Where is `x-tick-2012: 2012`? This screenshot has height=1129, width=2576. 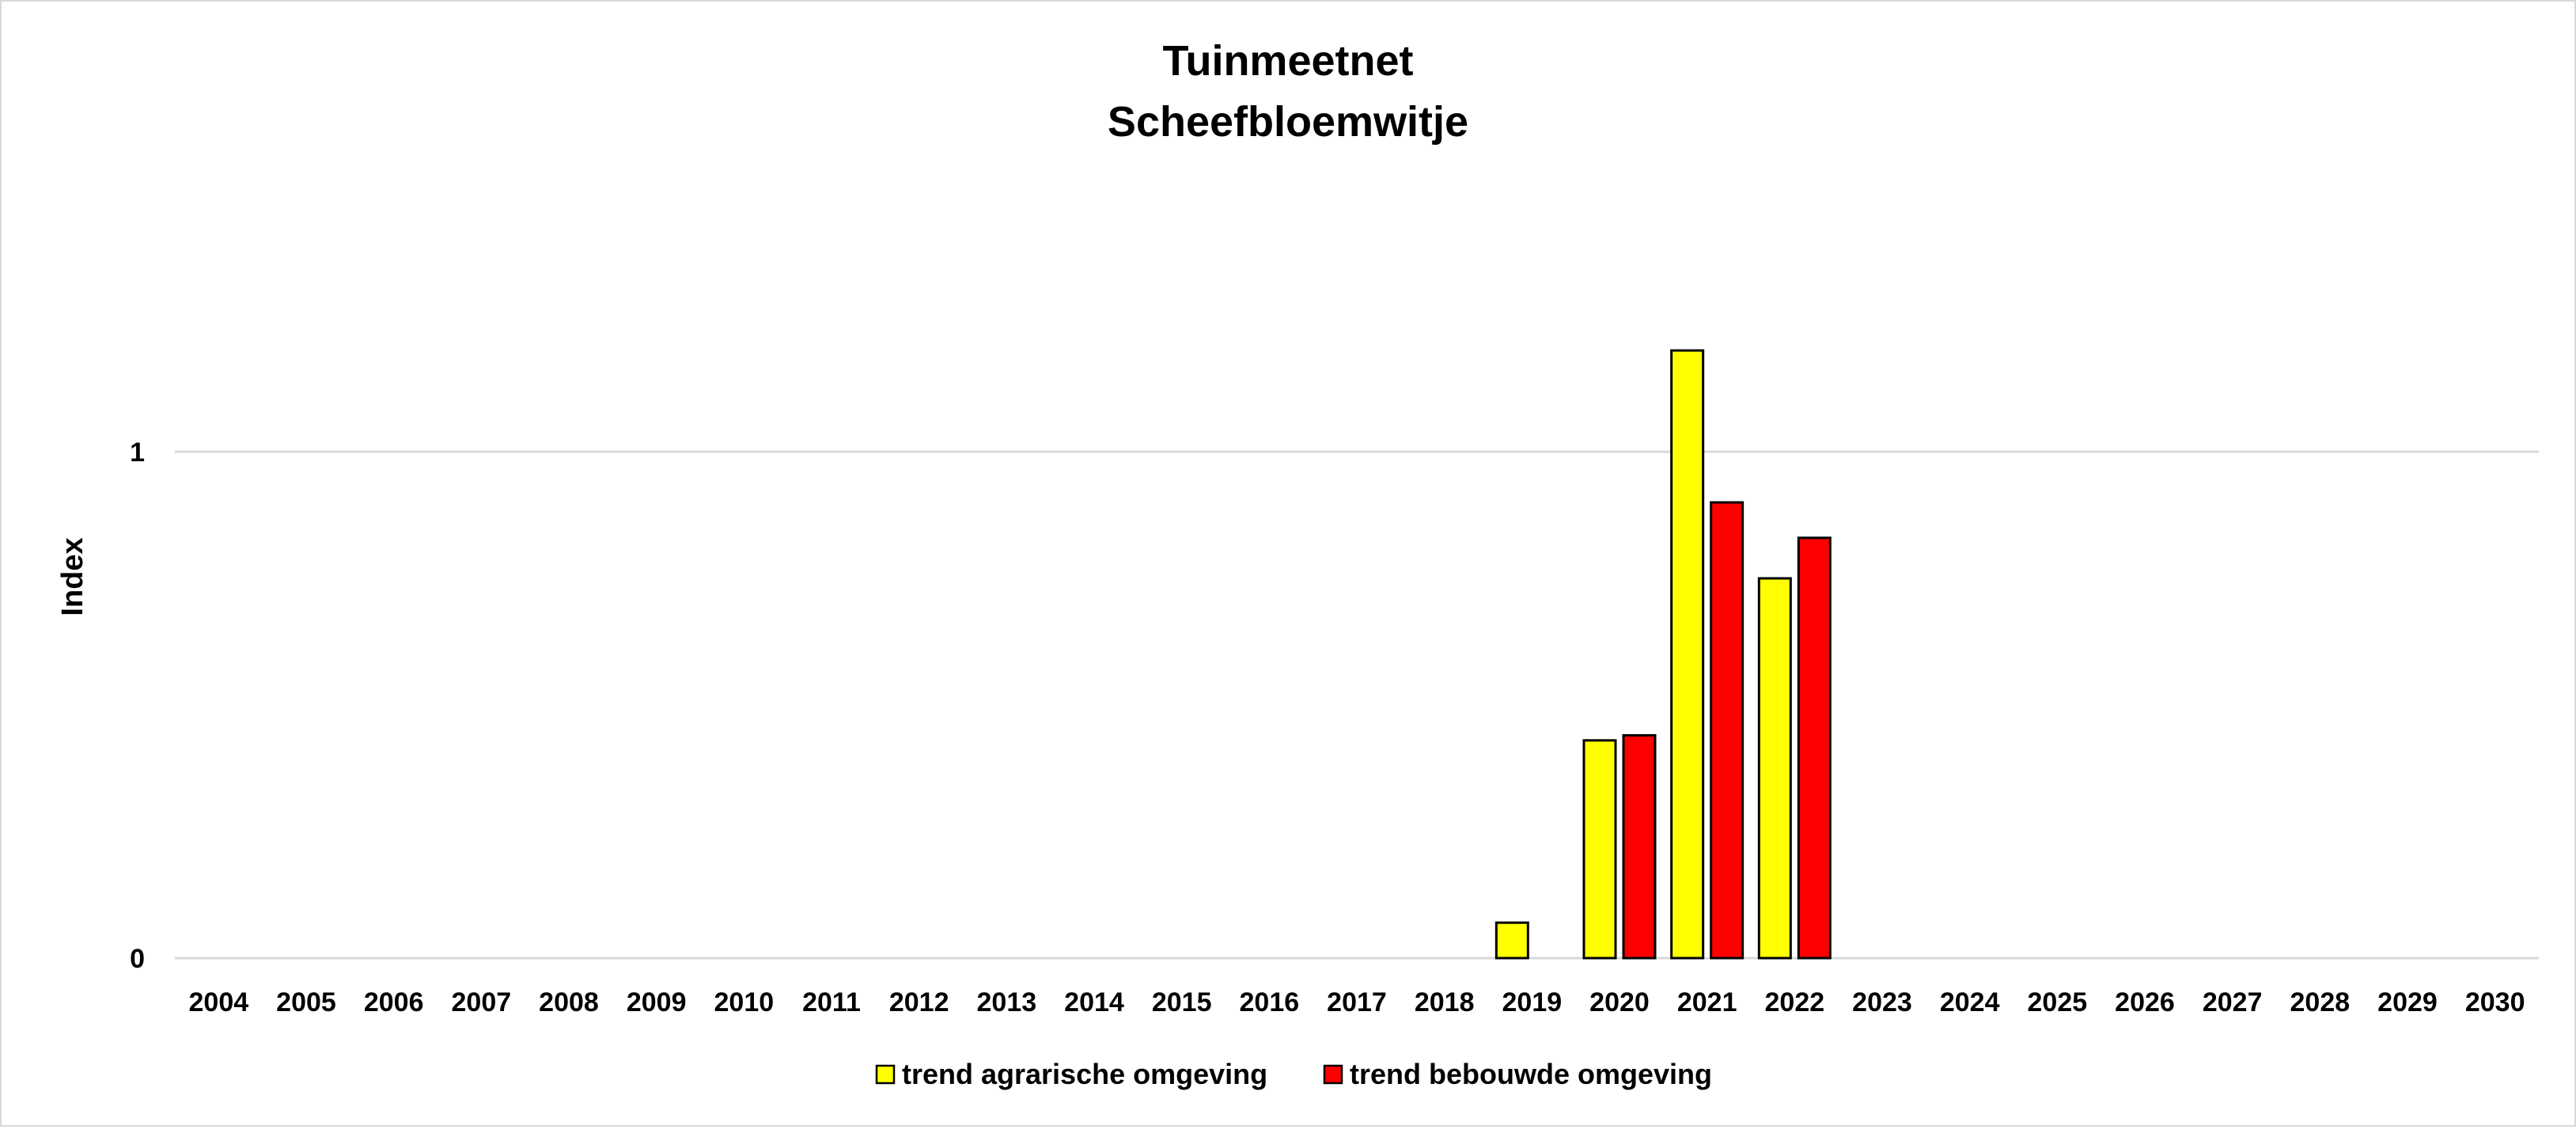 x-tick-2012: 2012 is located at coordinates (919, 1002).